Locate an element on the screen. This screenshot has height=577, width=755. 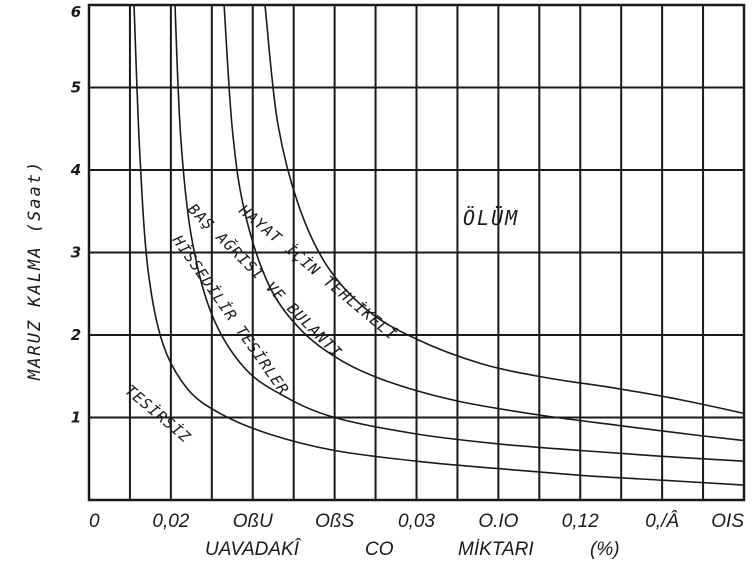
y-tick-label: 3 is located at coordinates (76, 253).